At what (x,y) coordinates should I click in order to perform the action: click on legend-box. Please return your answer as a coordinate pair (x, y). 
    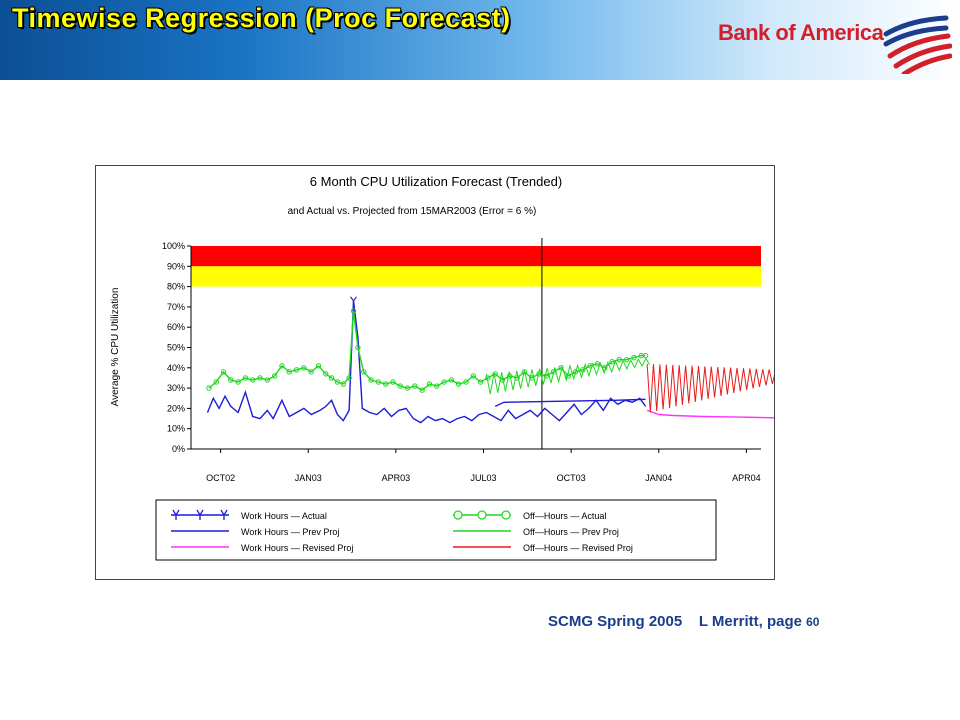
    Looking at the image, I should click on (436, 530).